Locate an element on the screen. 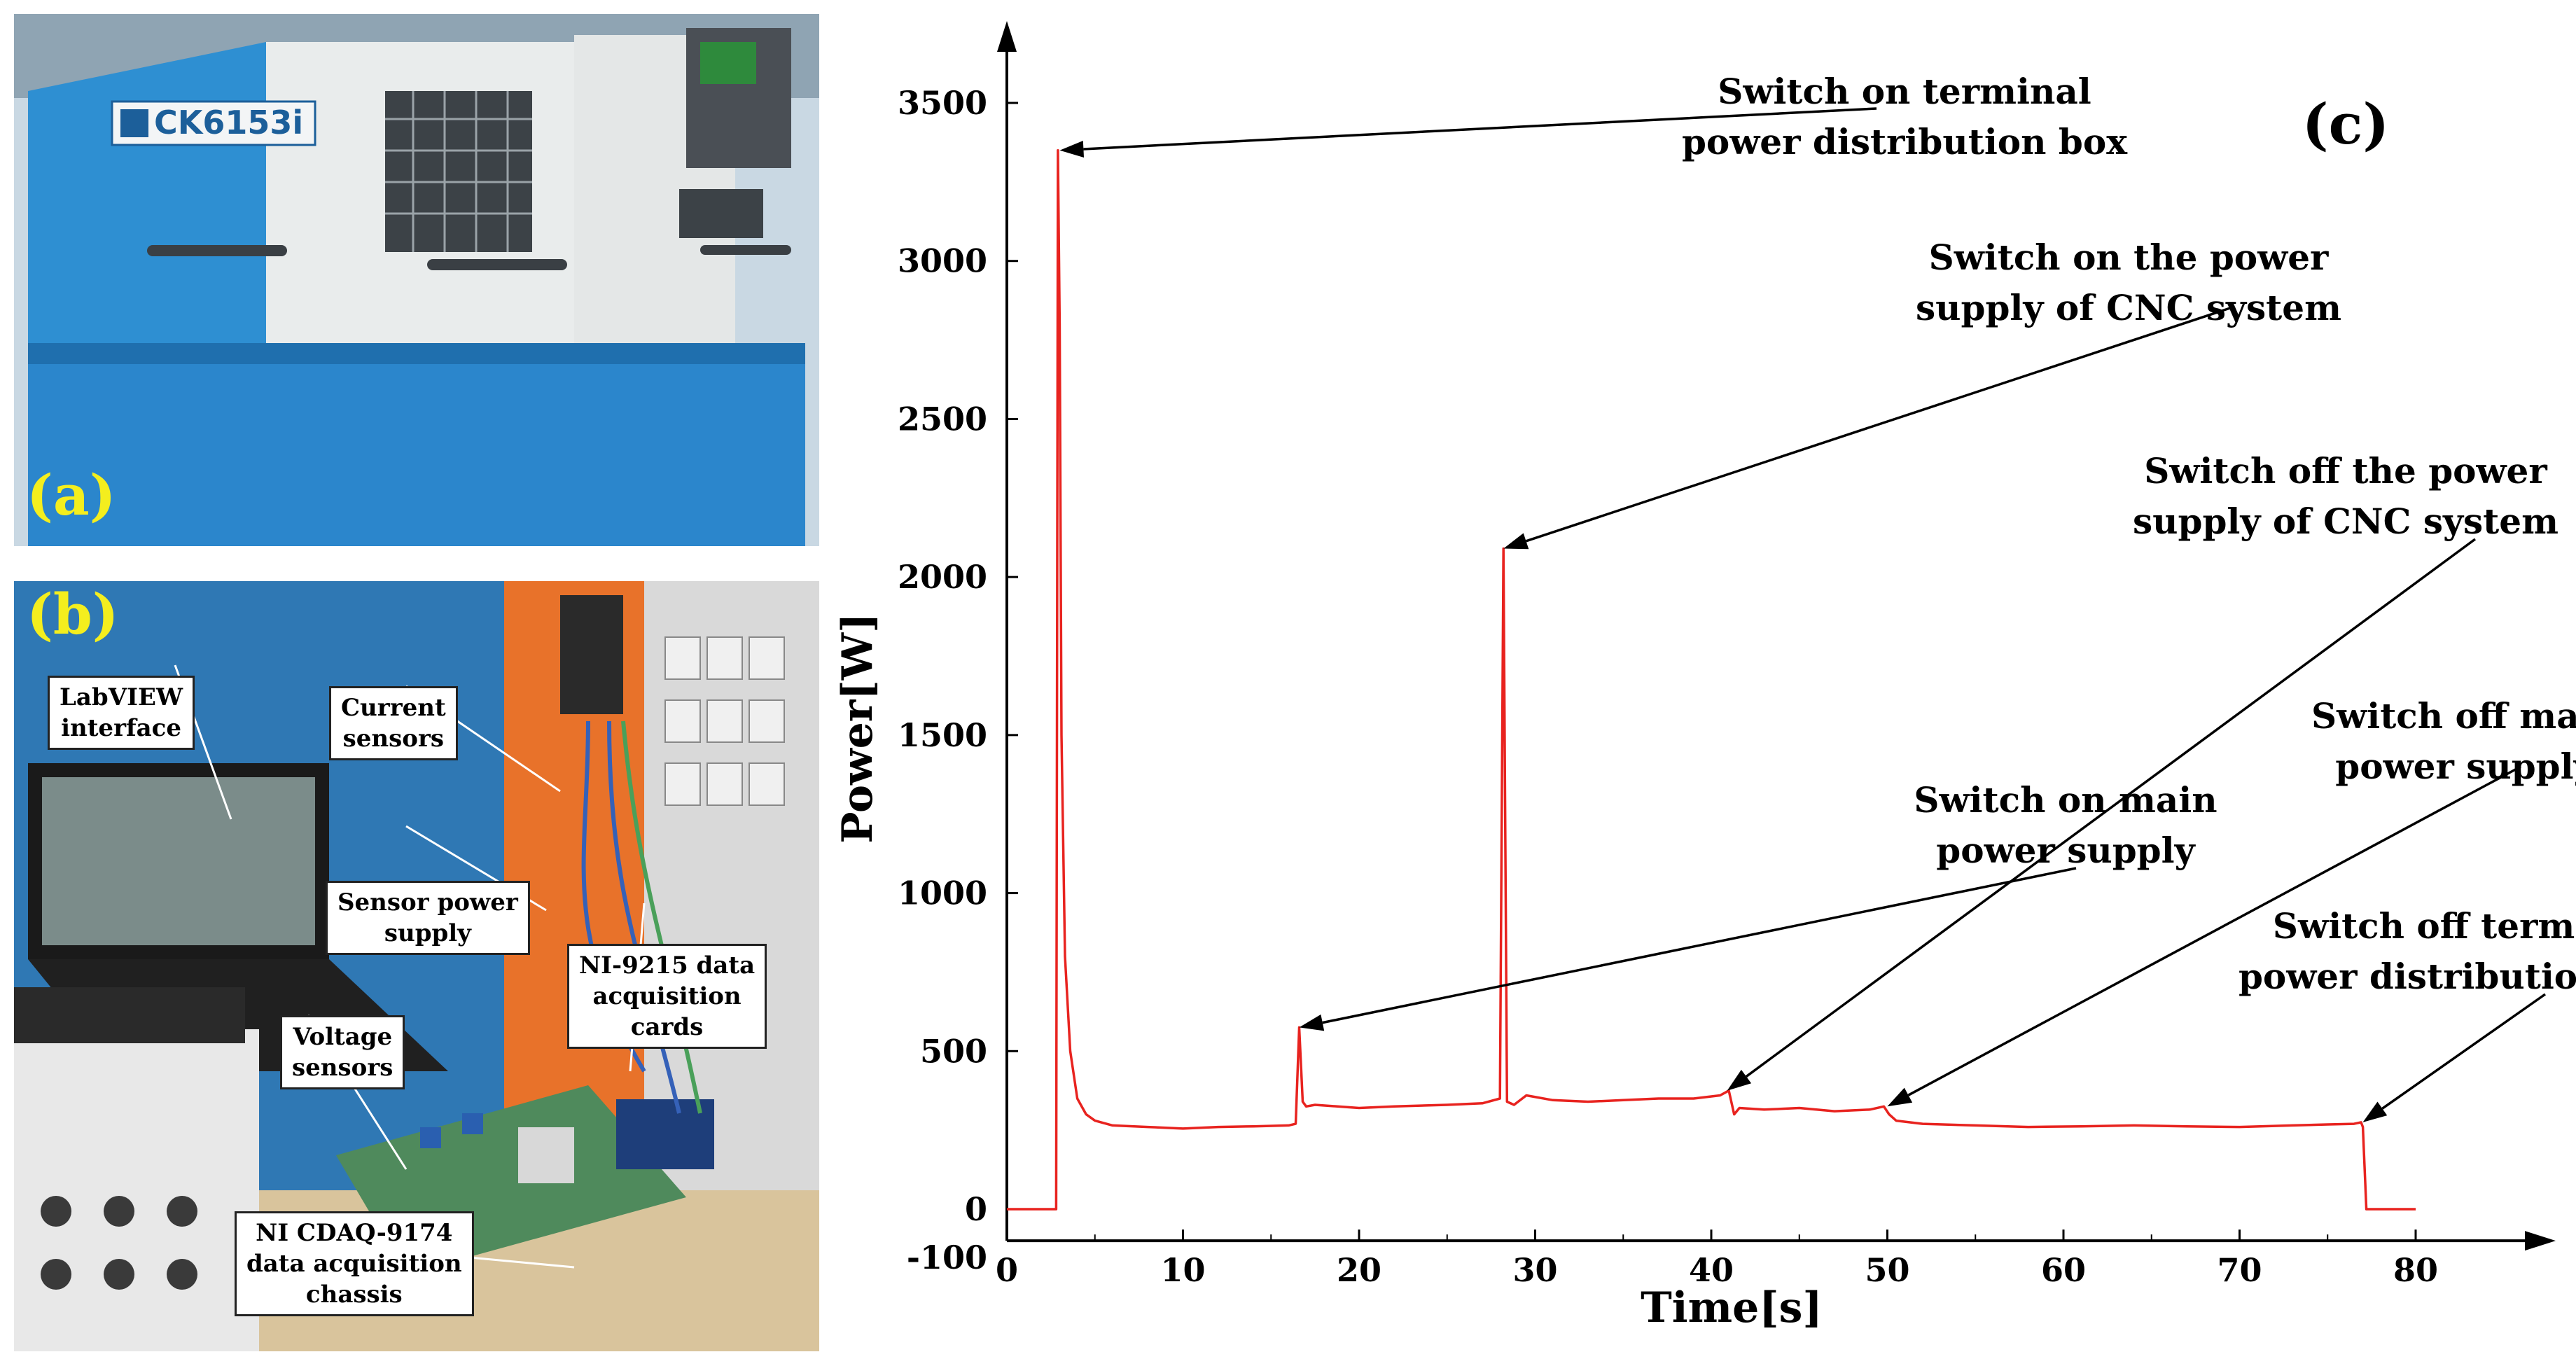 This screenshot has height=1366, width=2576. x-tick-label: 80 is located at coordinates (2415, 1270).